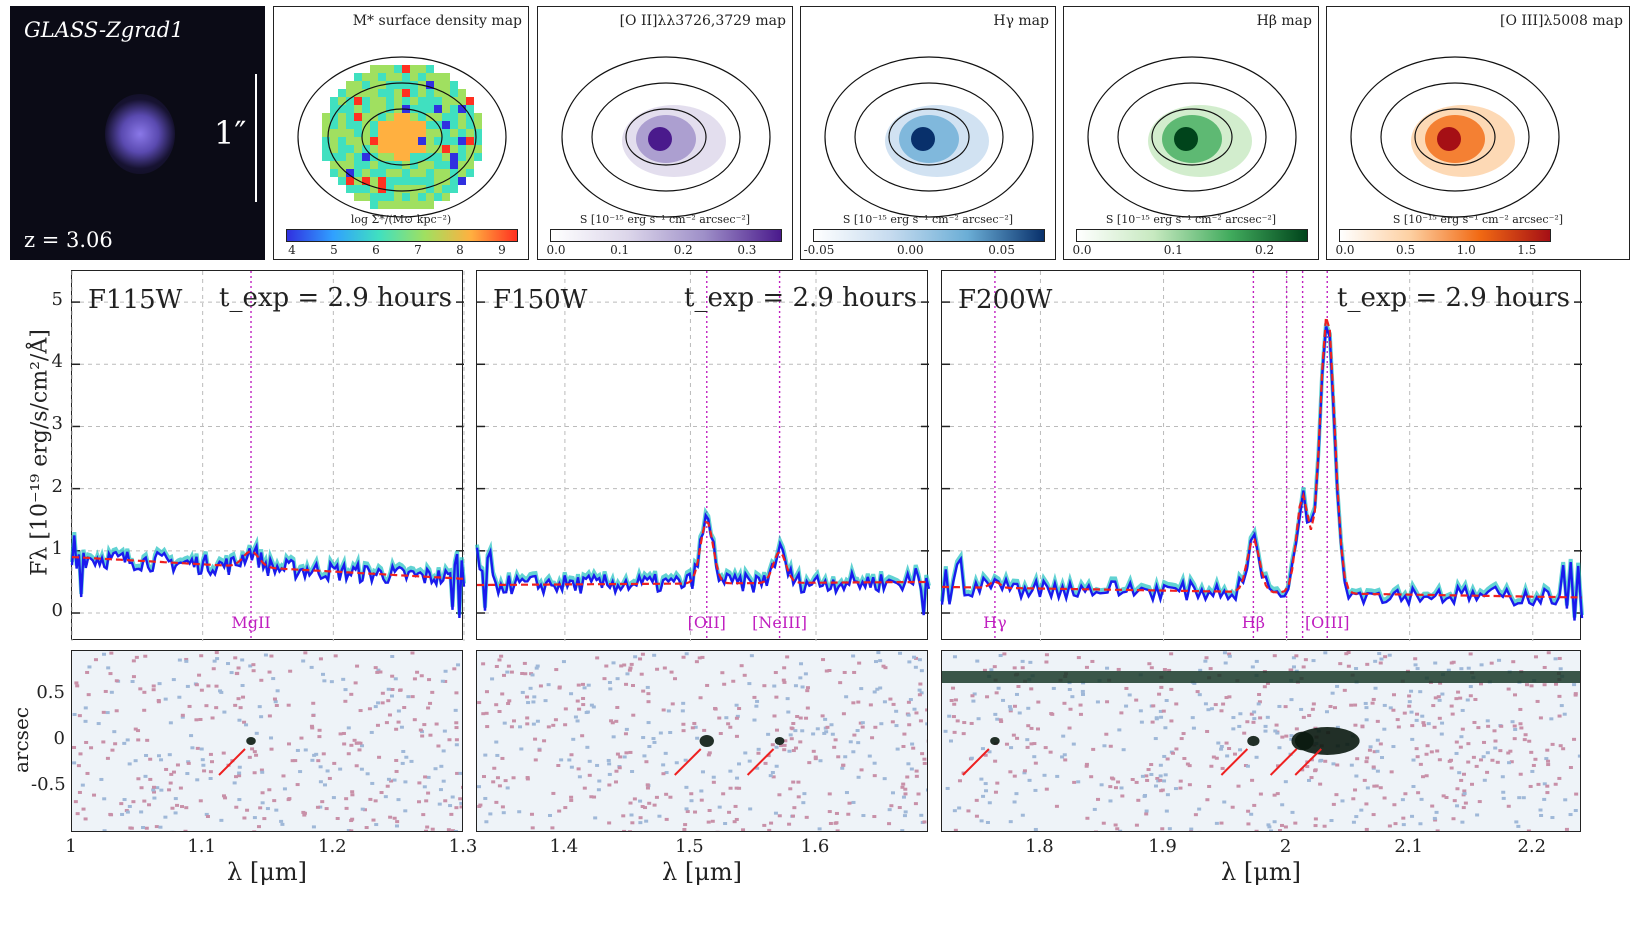 This screenshot has height=927, width=1637. What do you see at coordinates (1265, 250) in the screenshot?
I see `colorbar-tick: 0.2` at bounding box center [1265, 250].